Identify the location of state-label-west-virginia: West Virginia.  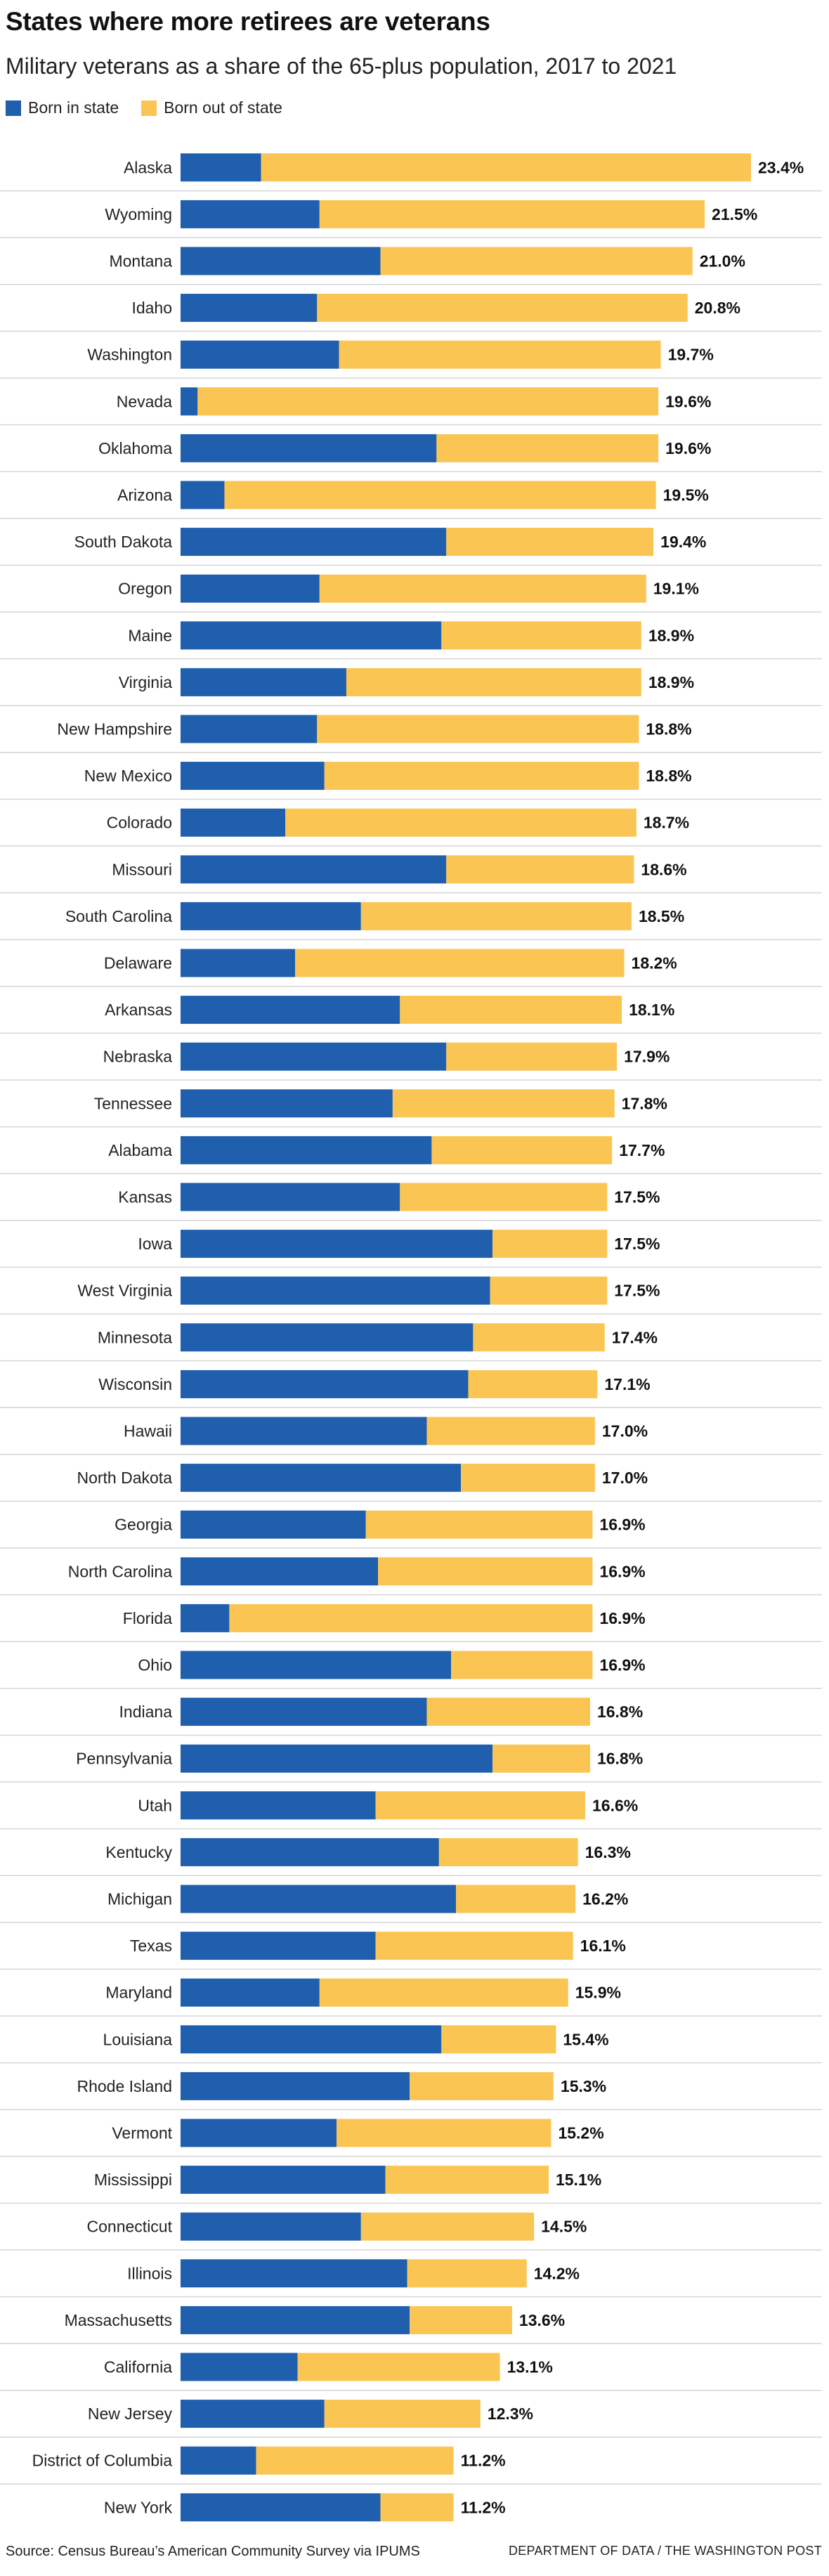
(124, 1291).